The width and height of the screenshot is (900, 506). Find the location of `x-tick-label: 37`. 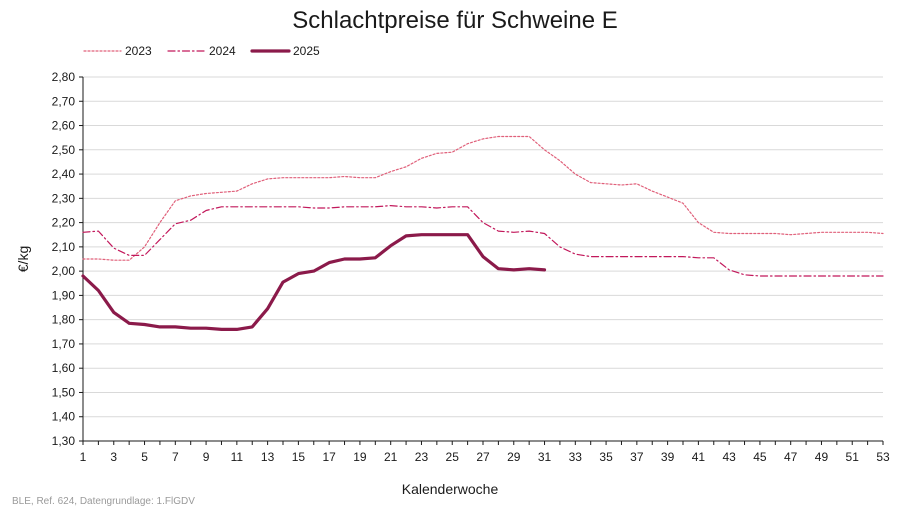

x-tick-label: 37 is located at coordinates (637, 457).